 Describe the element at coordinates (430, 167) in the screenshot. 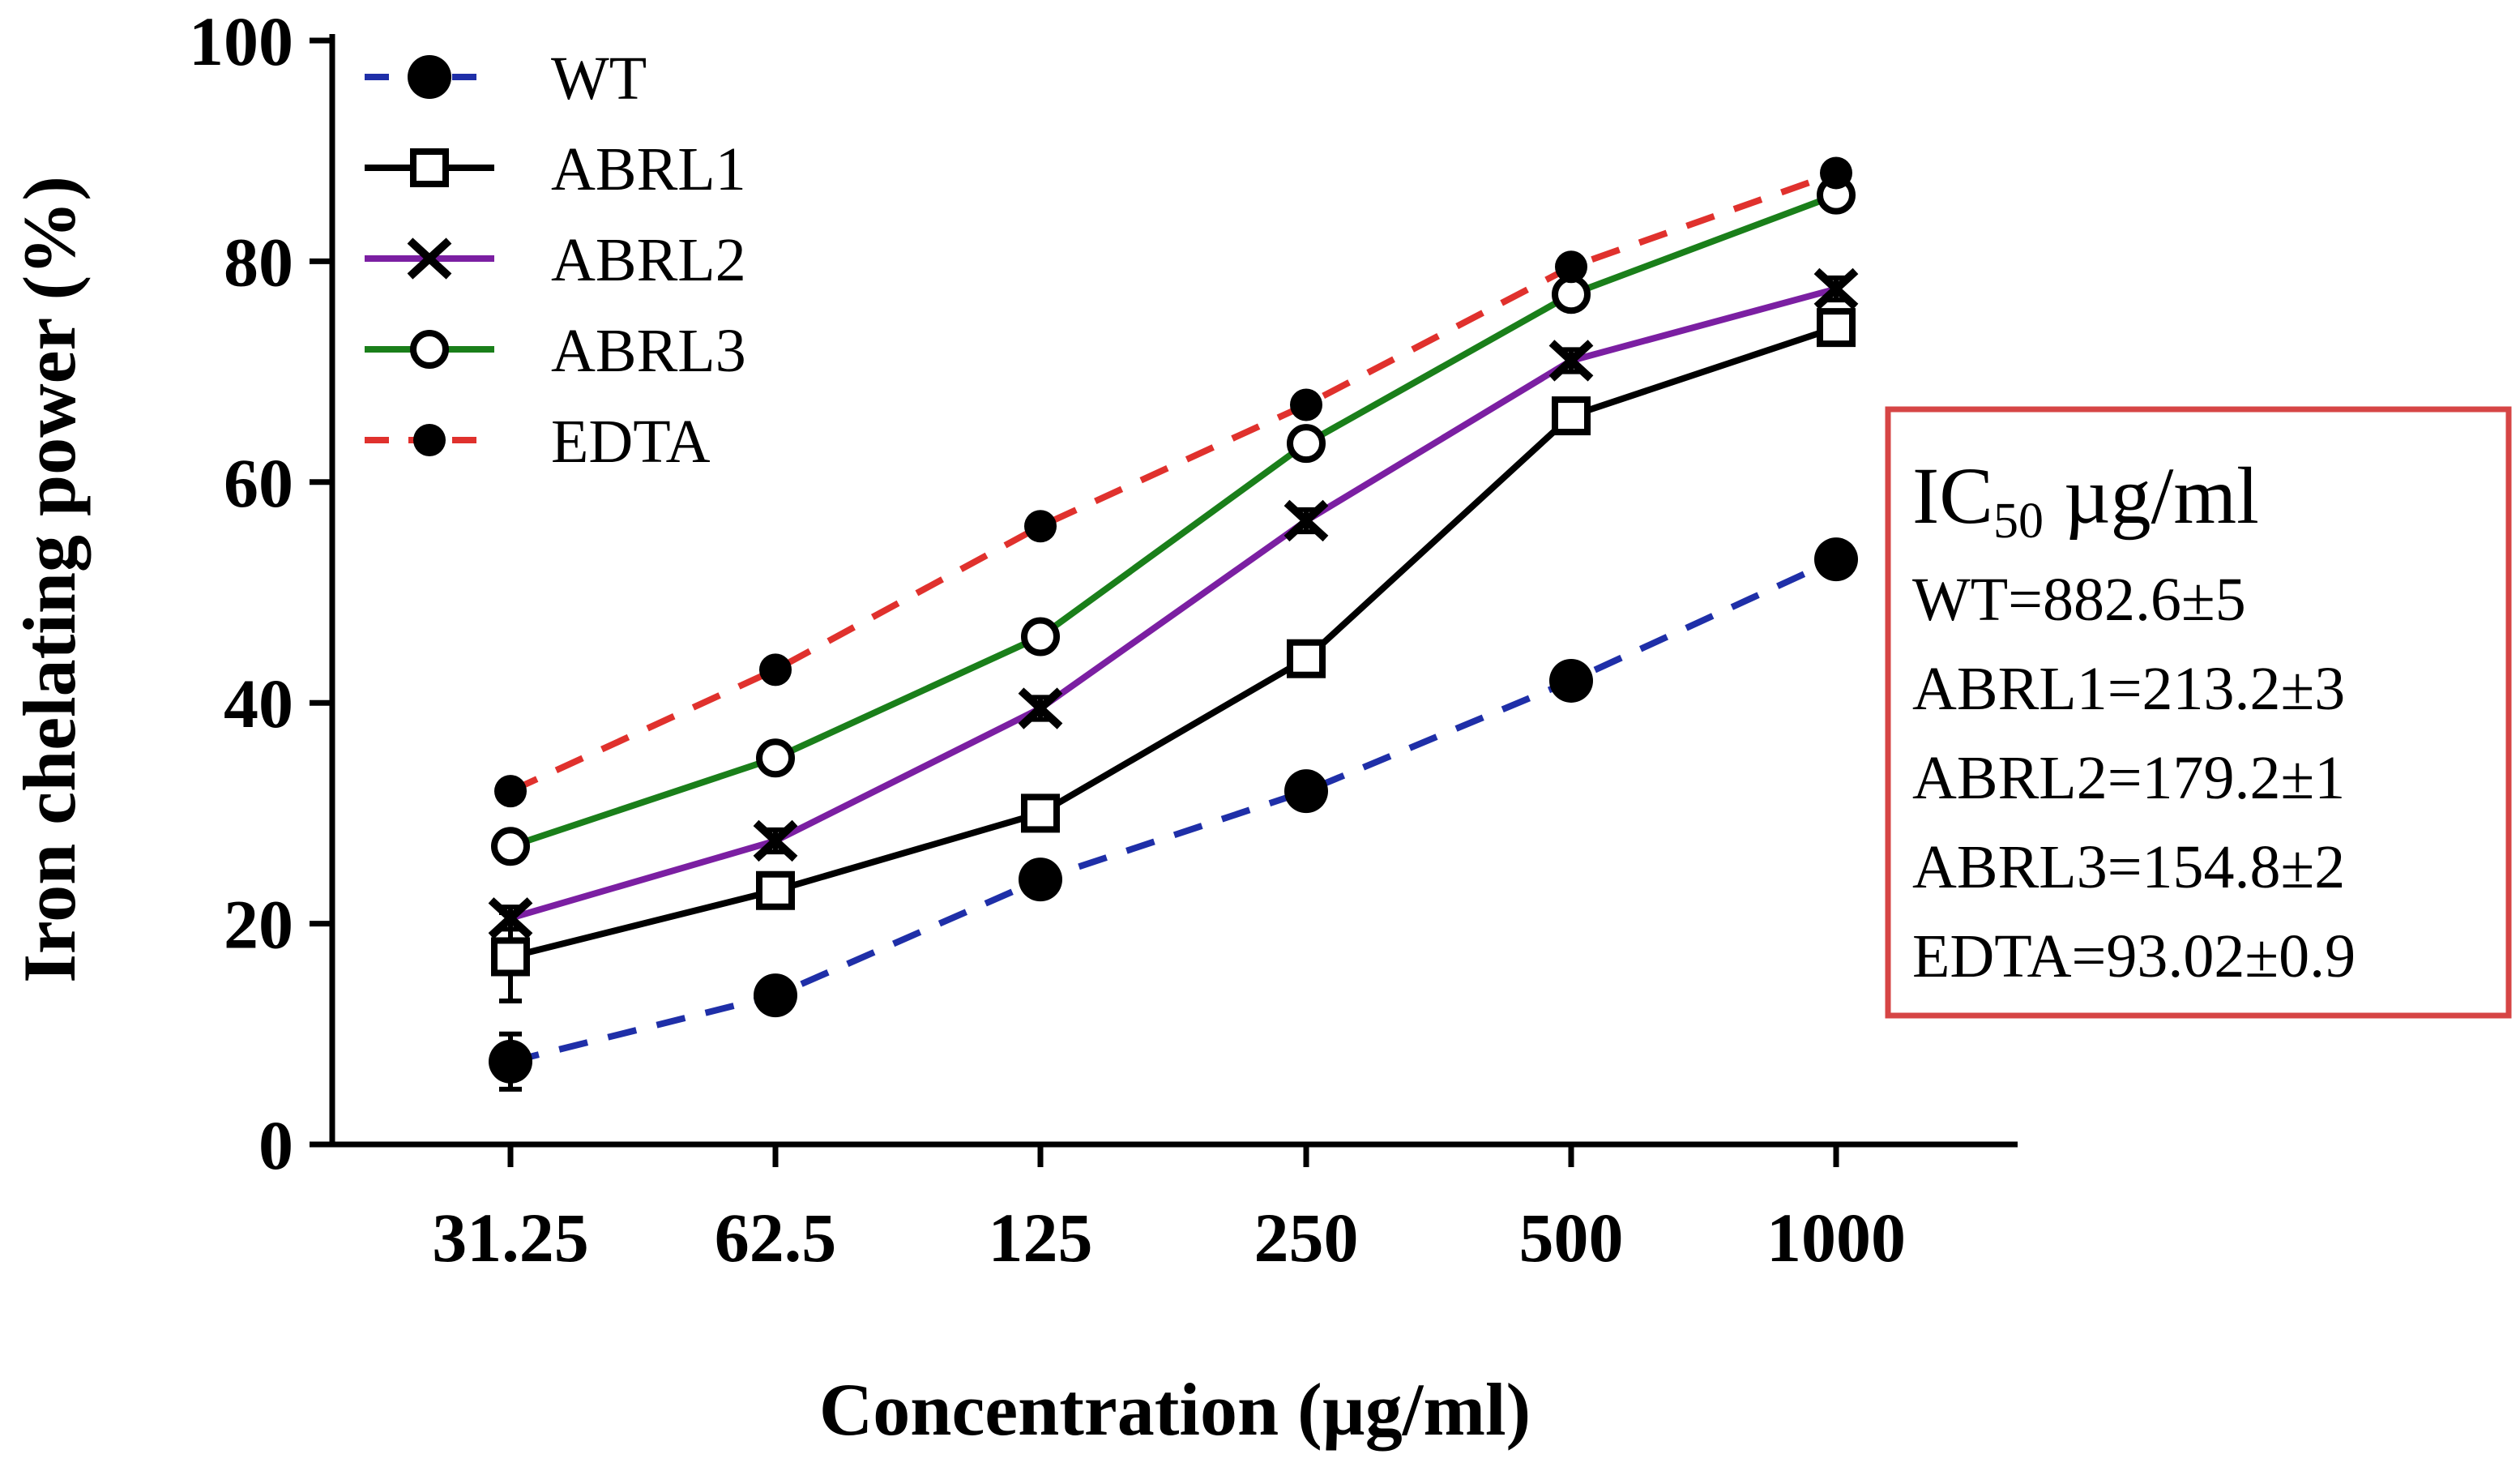

I see `legend-marker-abrl1` at that location.